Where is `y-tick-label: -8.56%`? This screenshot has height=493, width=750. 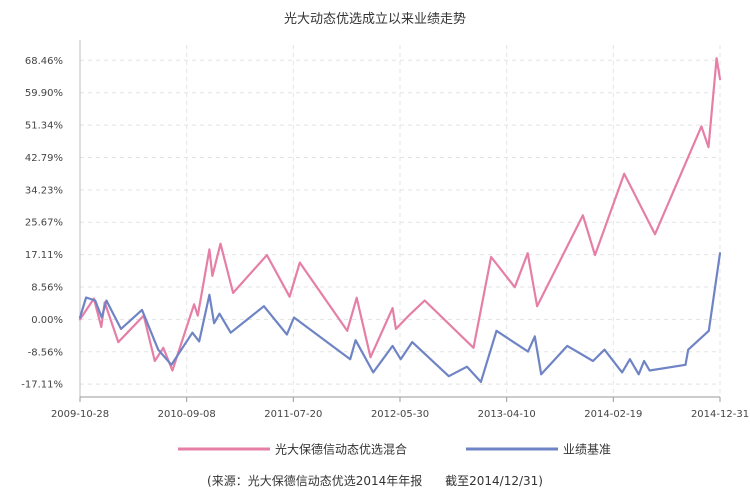 y-tick-label: -8.56% is located at coordinates (45, 352).